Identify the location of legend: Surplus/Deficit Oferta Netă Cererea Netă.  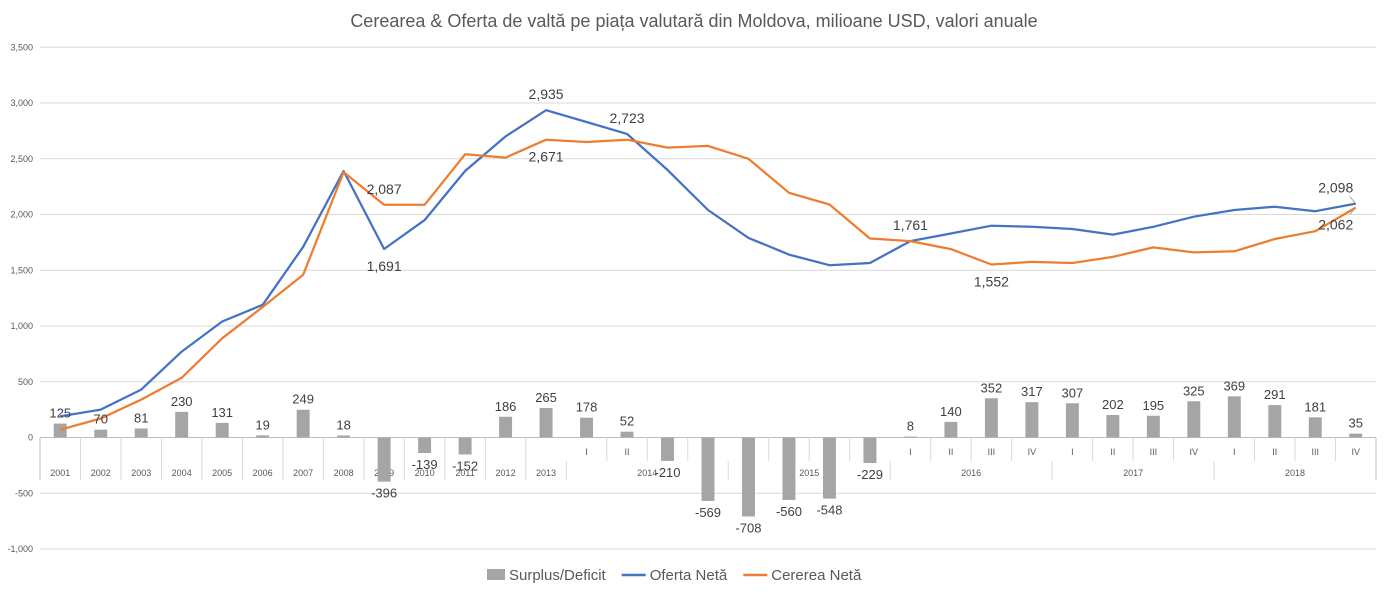
(674, 575).